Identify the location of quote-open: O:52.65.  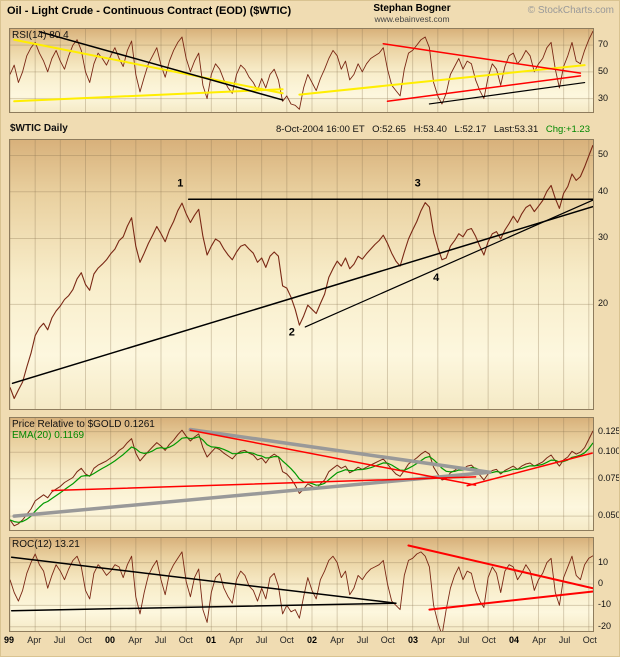
(389, 129).